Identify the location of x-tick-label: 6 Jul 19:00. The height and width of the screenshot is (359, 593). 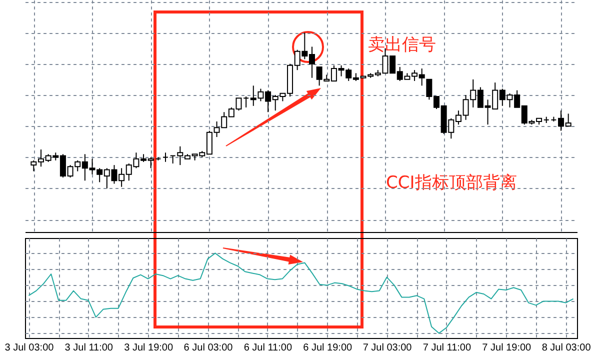
(328, 348).